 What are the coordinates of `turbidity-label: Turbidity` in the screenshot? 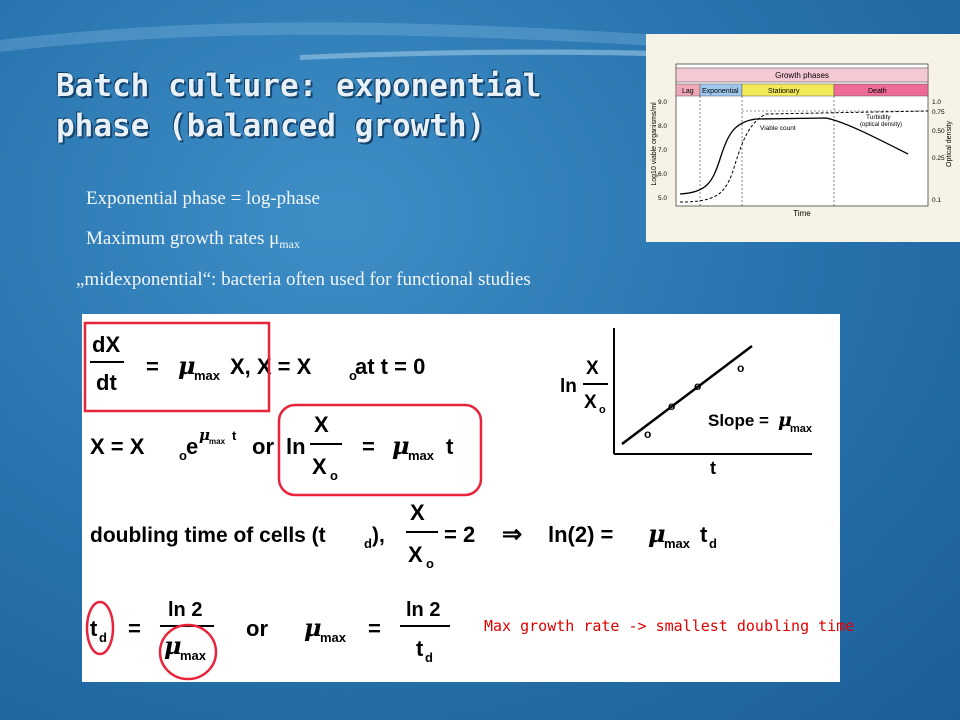 It's located at (878, 117).